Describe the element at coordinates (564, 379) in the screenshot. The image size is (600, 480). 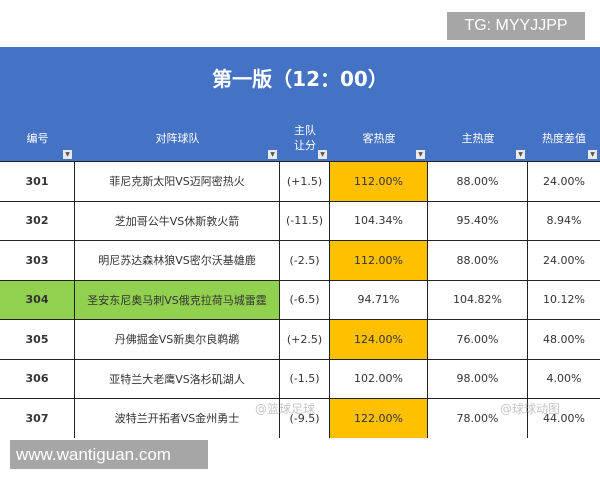
I see `cell-heat-diff: 4.00%` at that location.